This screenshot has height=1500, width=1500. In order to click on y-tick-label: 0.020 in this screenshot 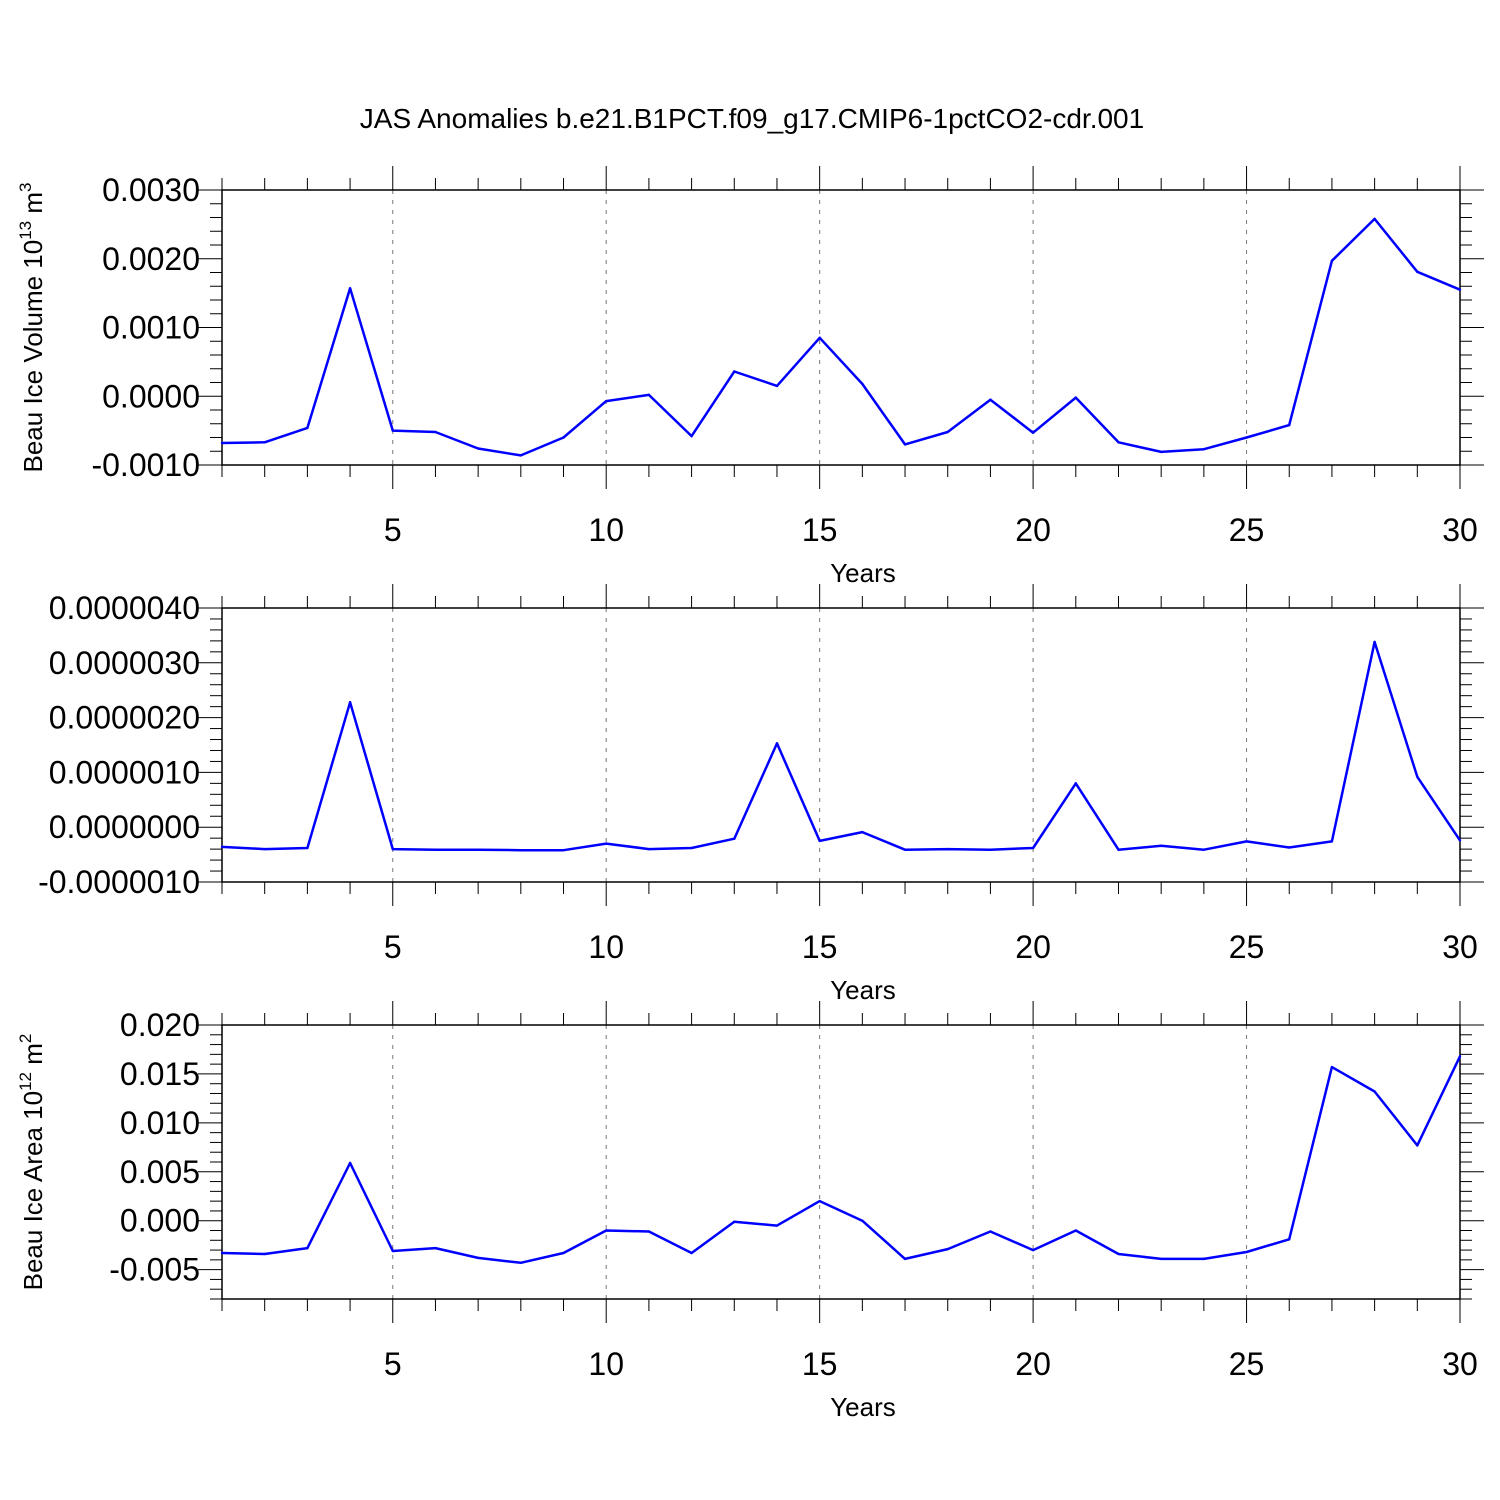, I will do `click(160, 1025)`.